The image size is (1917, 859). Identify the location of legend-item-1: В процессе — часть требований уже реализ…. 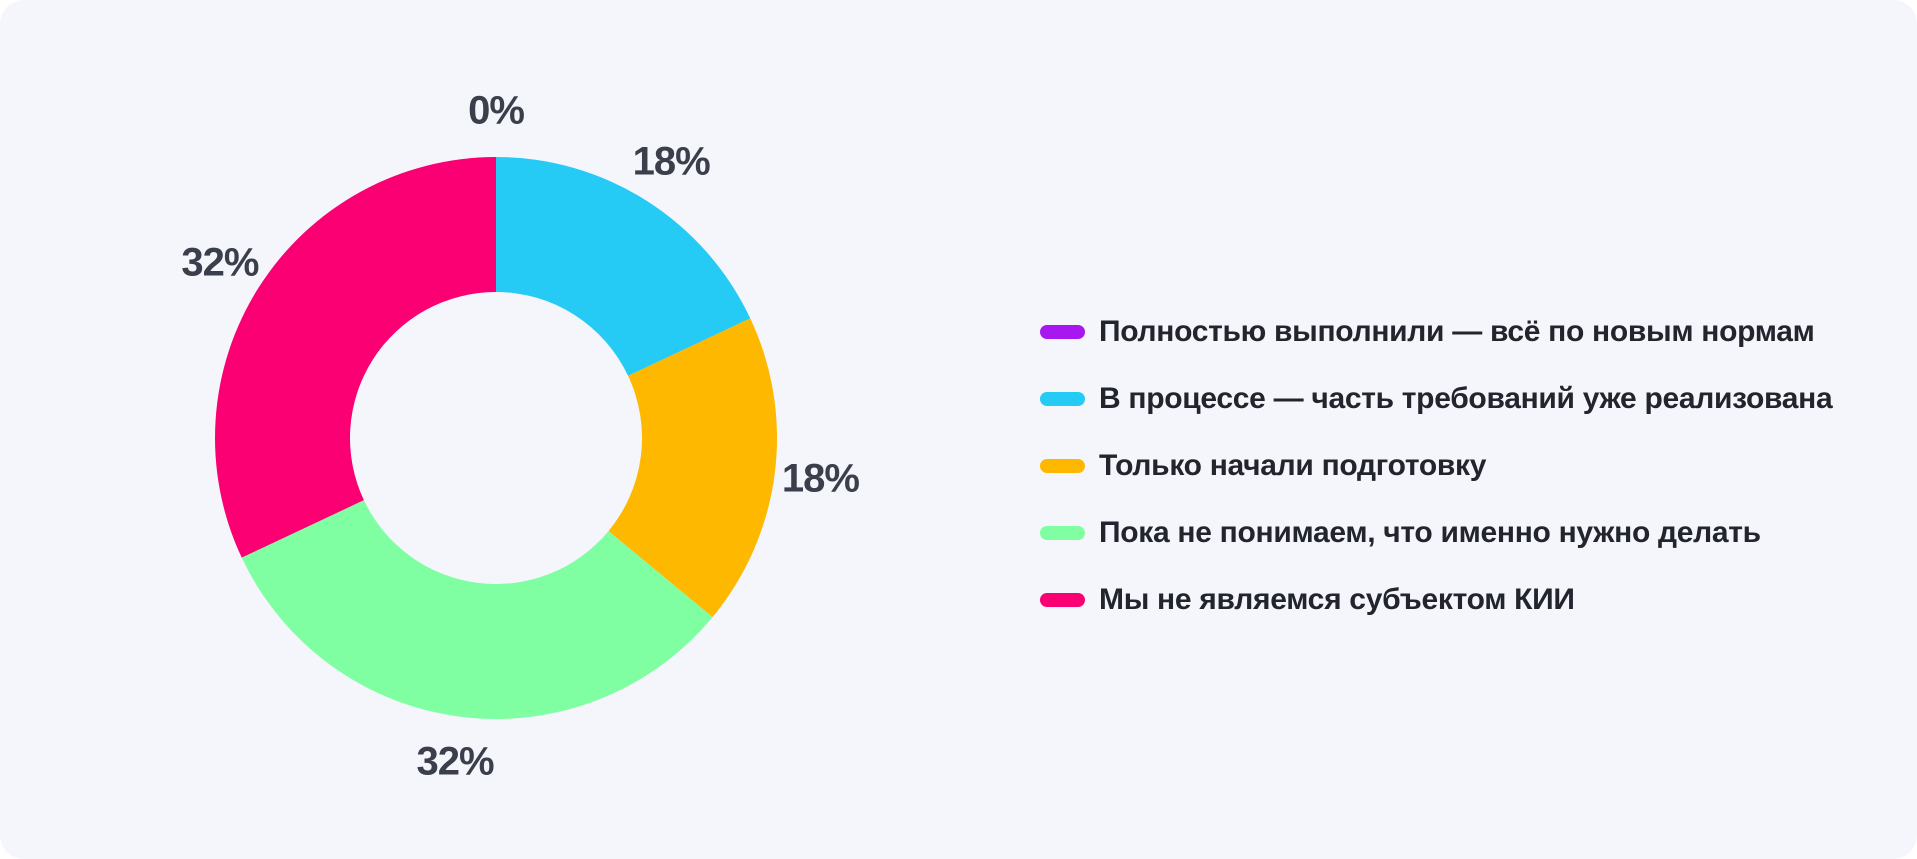
(1436, 399).